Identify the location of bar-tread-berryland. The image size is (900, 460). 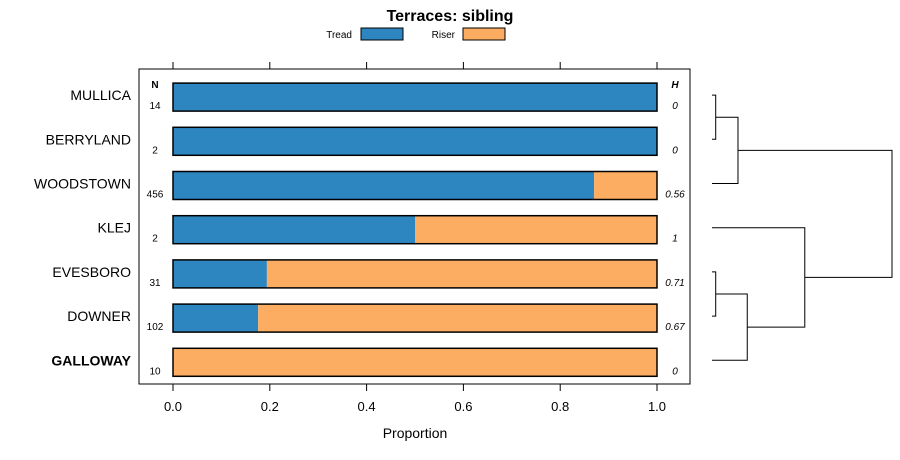
(415, 141).